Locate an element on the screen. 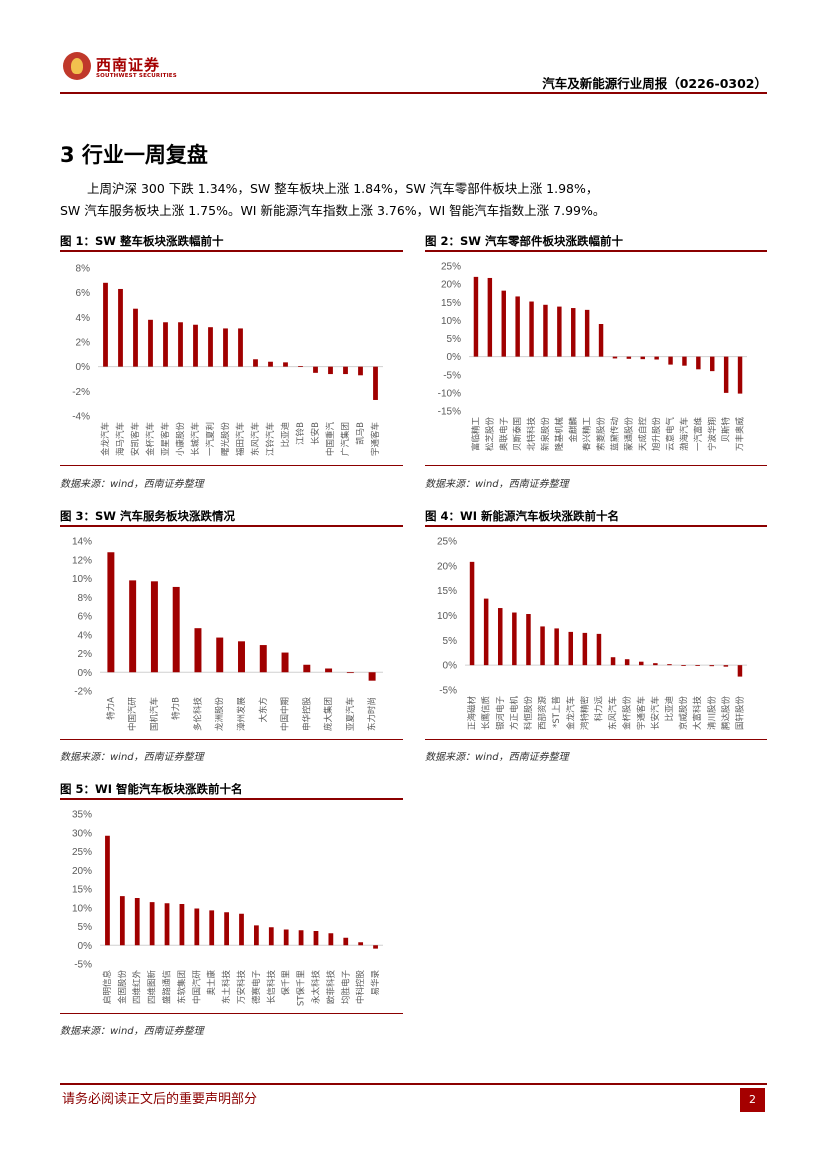 The image size is (827, 1169). fig5-category-label: 德赛电子 is located at coordinates (256, 987).